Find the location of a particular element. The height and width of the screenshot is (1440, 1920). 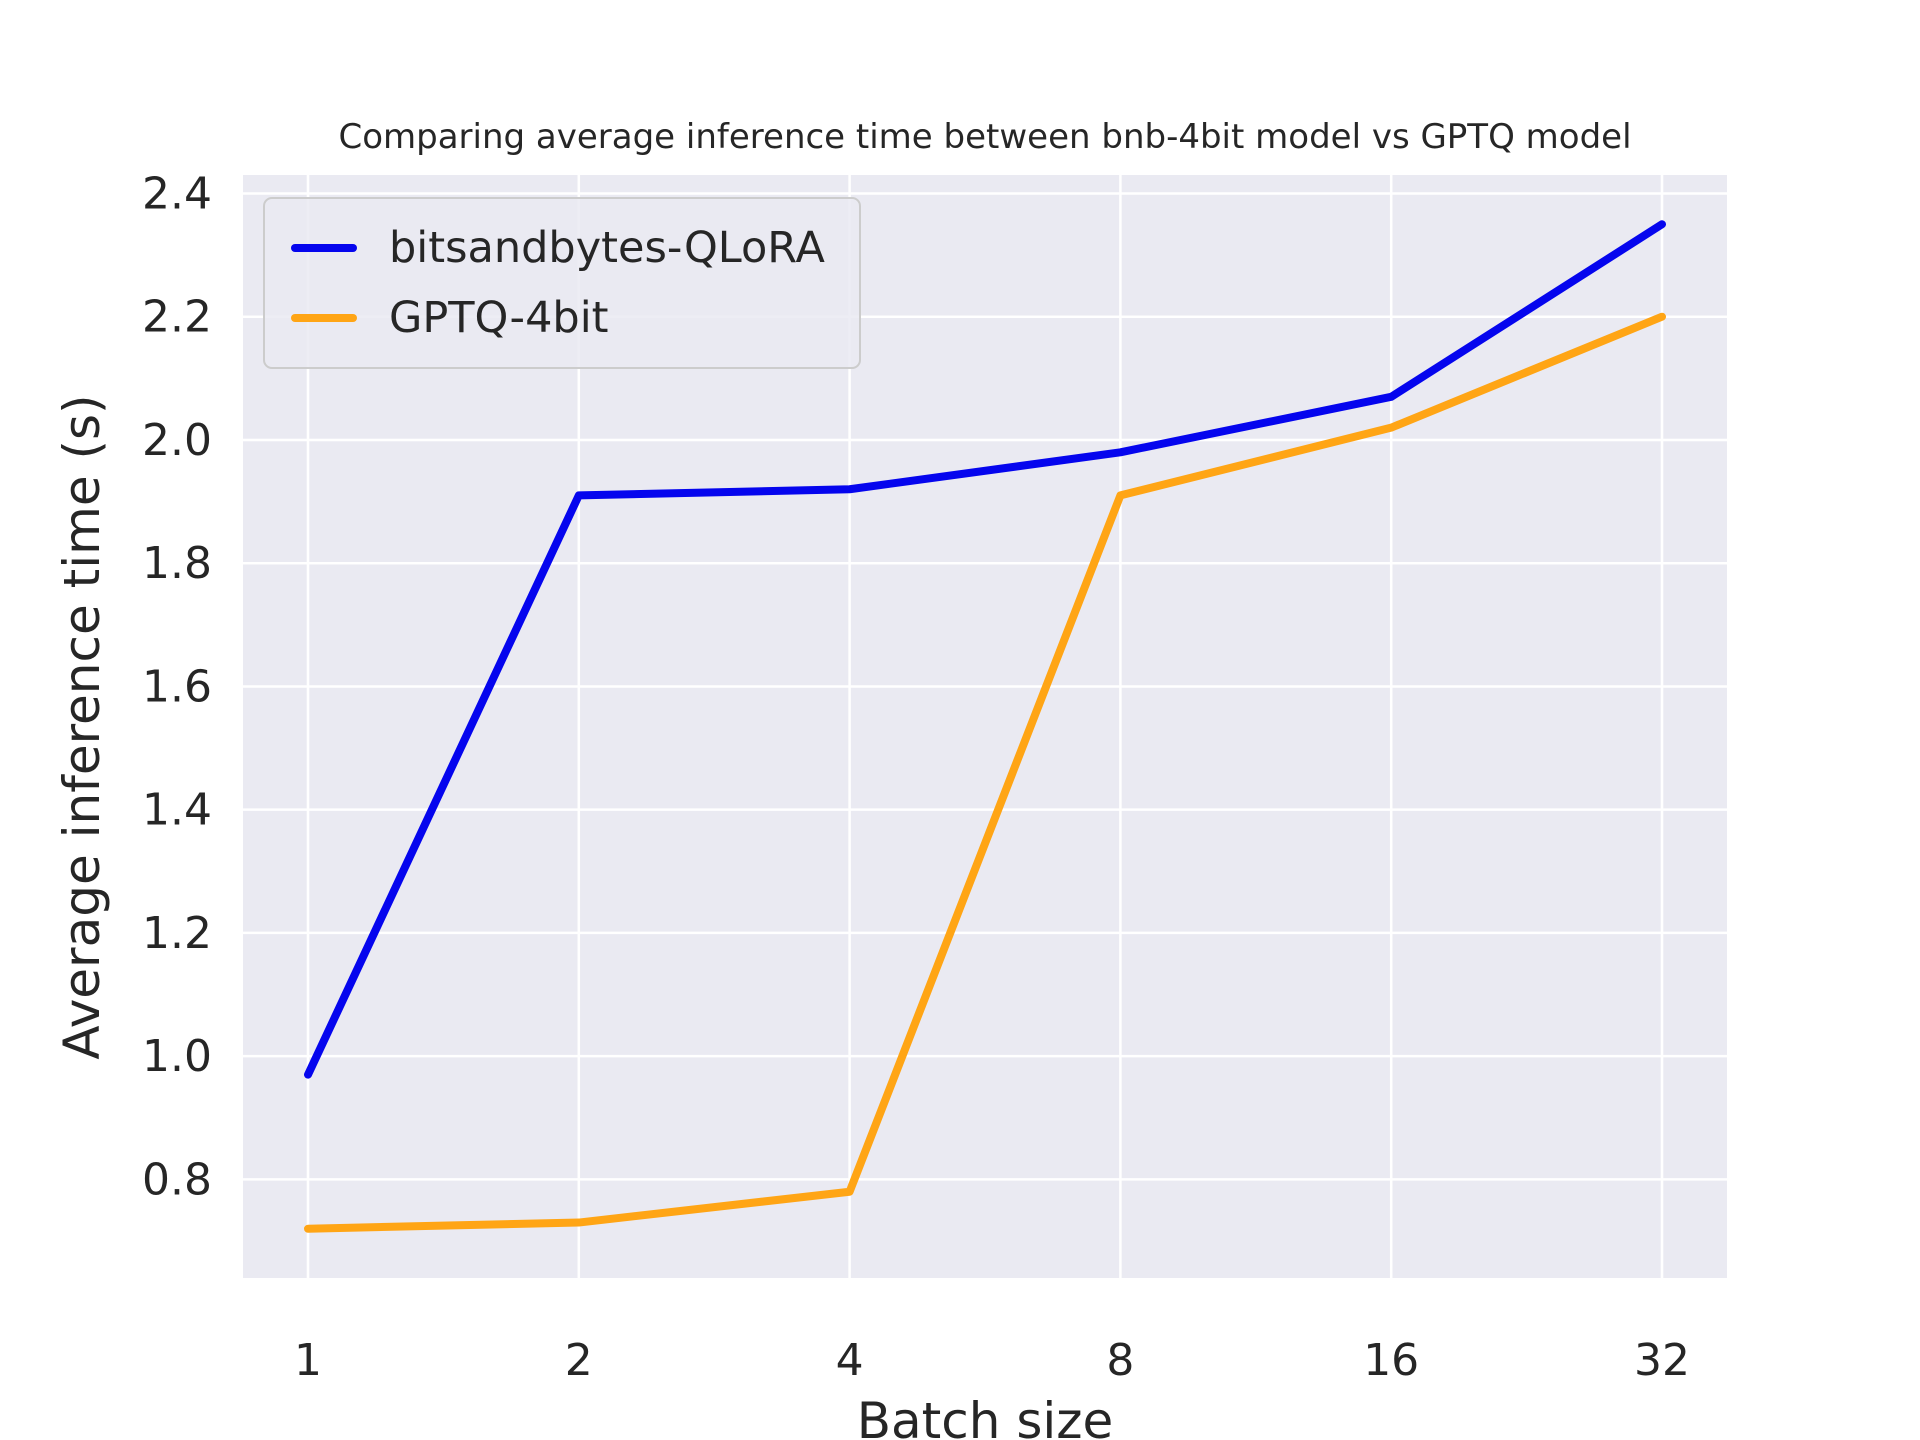

y-tick-label: 1.0 is located at coordinates (177, 1056).